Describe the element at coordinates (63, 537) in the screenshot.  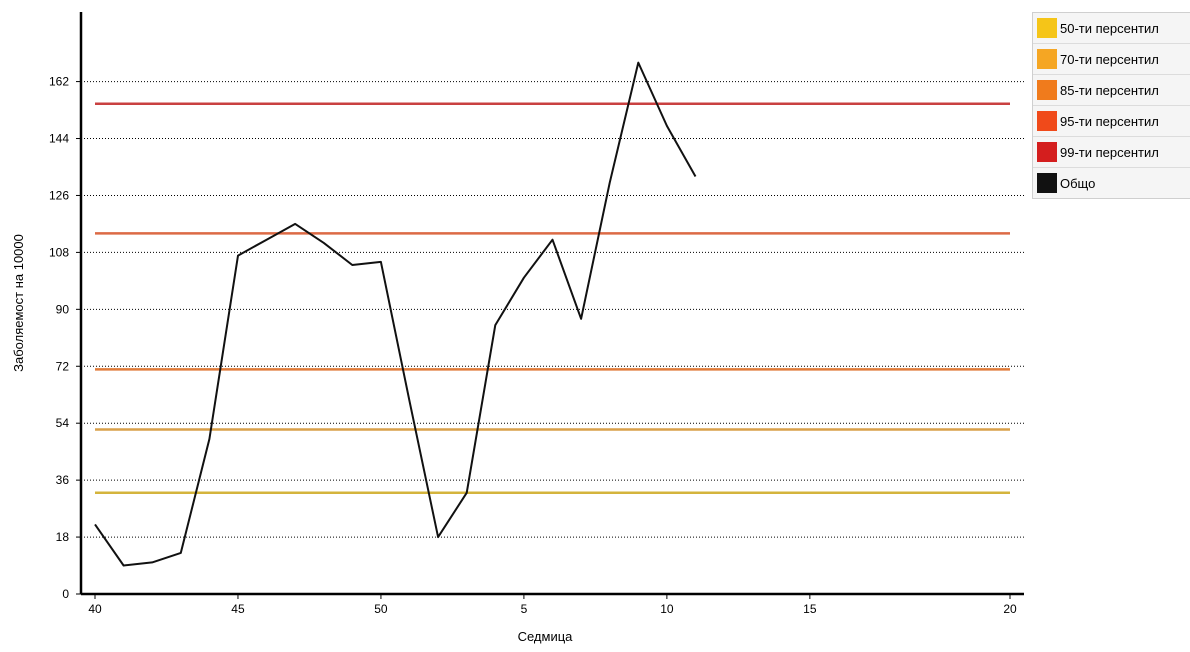
I see `y-tick-label: 18` at that location.